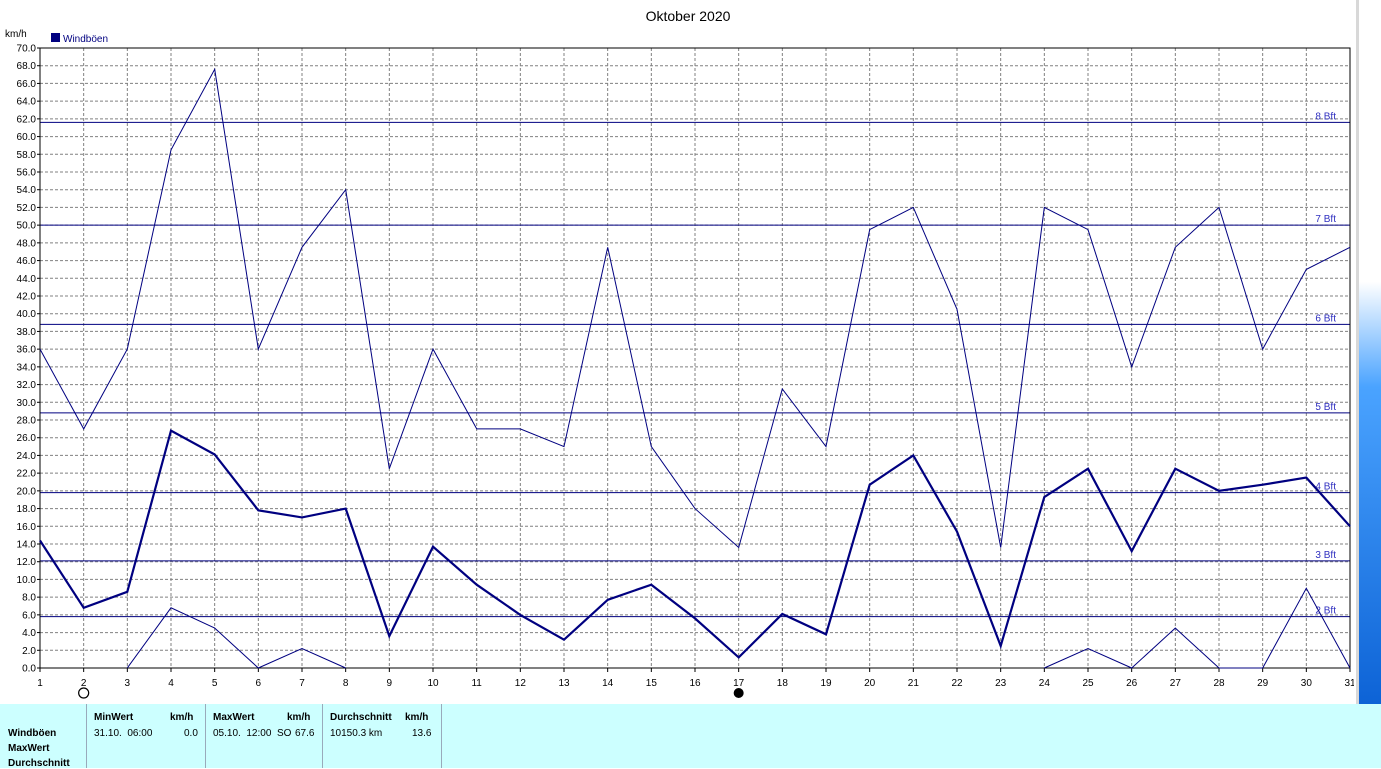 The height and width of the screenshot is (769, 1381). I want to click on row-label-durchschnitt: Durchschnitt, so click(39, 763).